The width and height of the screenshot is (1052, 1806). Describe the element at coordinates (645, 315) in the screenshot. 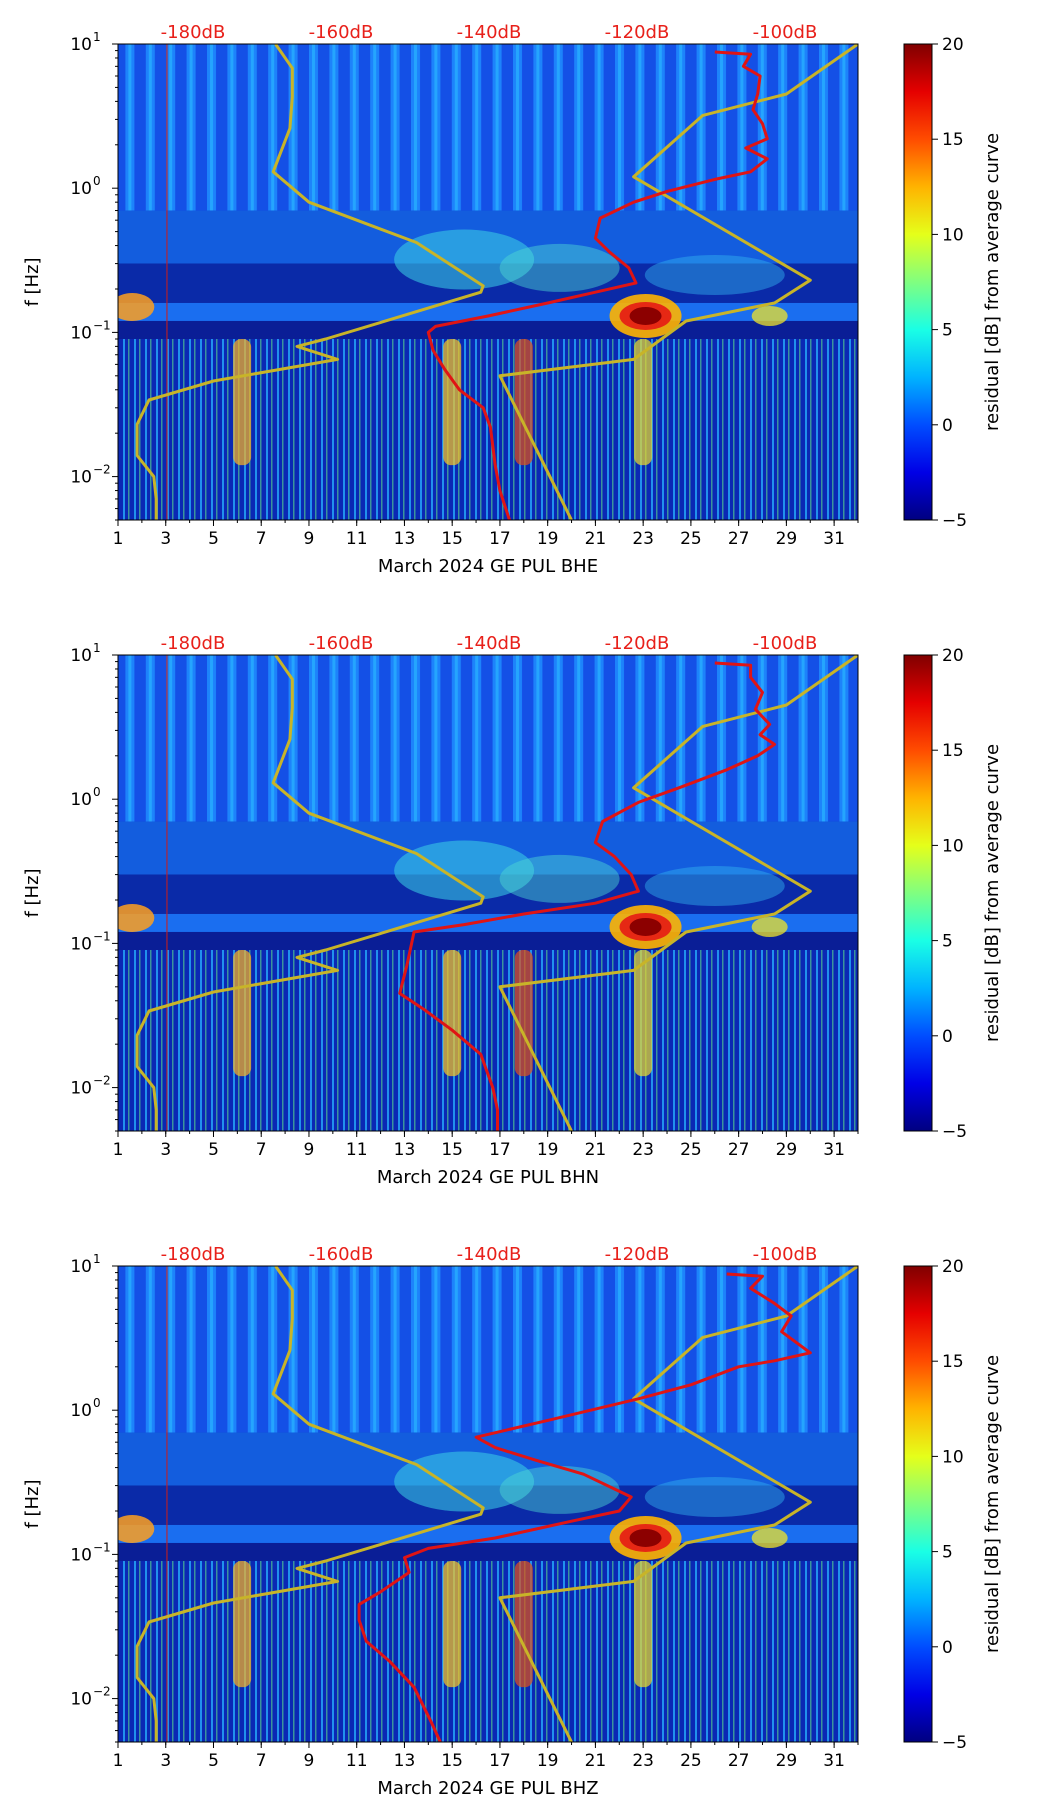

I see `storm-peak` at that location.